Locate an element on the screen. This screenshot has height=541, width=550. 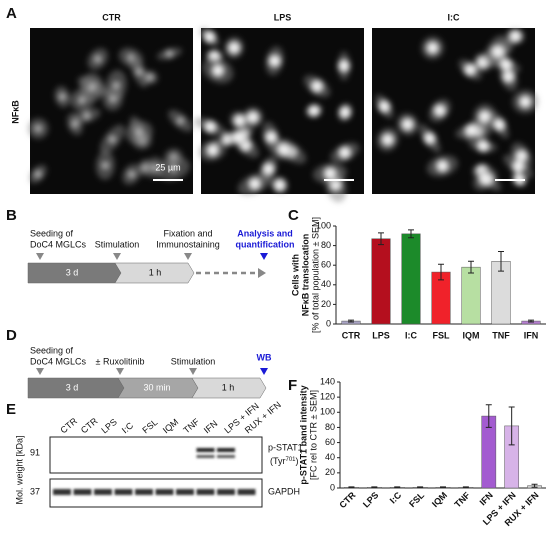
loading-label: GAPDH is located at coordinates (284, 491).